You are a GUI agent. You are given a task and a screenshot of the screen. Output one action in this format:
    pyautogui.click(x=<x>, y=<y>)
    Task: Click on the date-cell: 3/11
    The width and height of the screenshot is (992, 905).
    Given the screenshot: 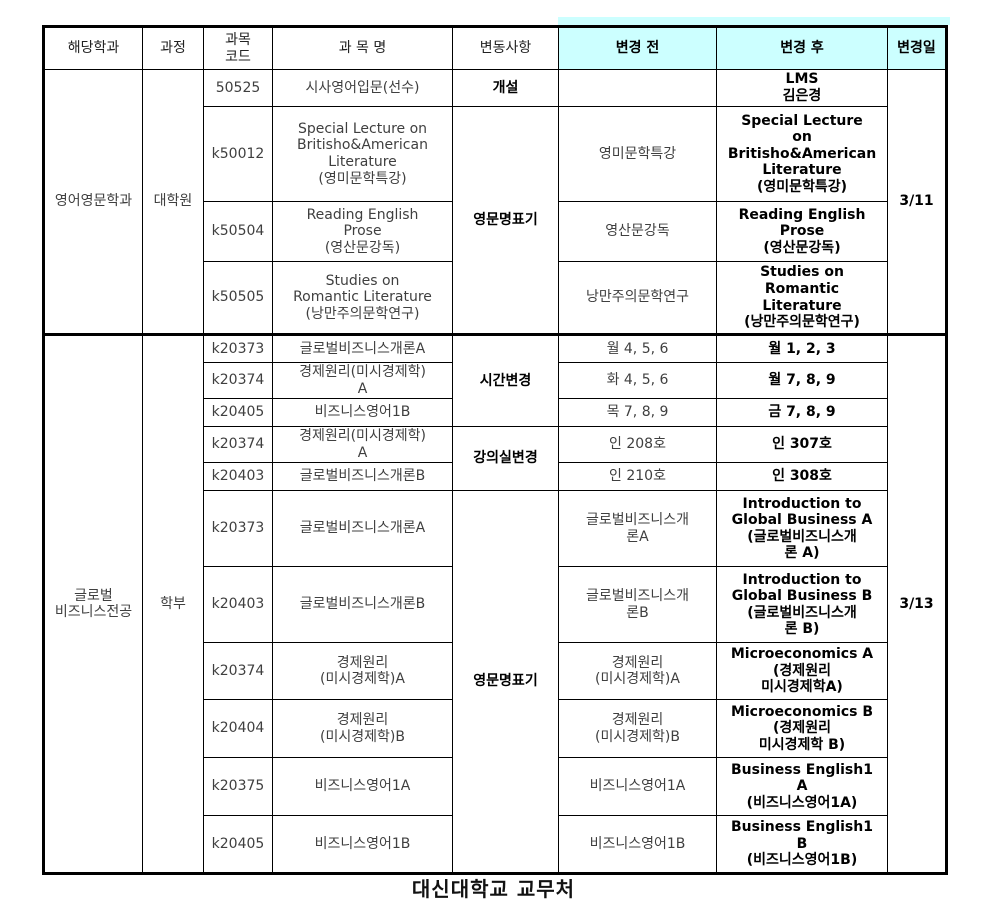 What is the action you would take?
    pyautogui.click(x=917, y=202)
    